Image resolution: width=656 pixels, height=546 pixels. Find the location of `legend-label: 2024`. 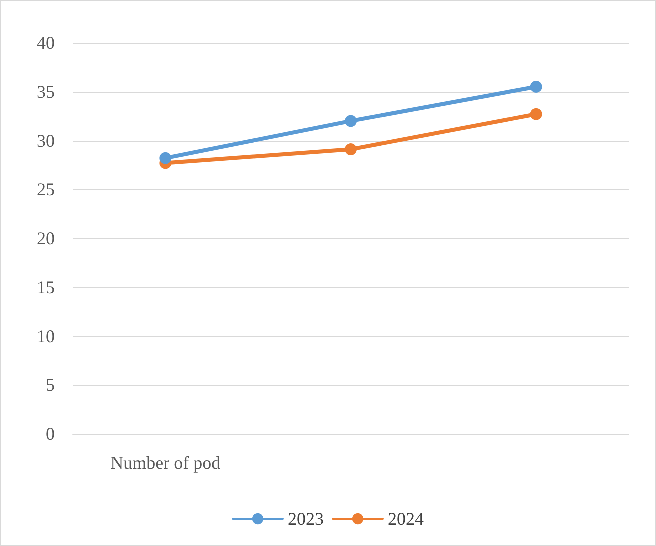

legend-label: 2024 is located at coordinates (406, 519).